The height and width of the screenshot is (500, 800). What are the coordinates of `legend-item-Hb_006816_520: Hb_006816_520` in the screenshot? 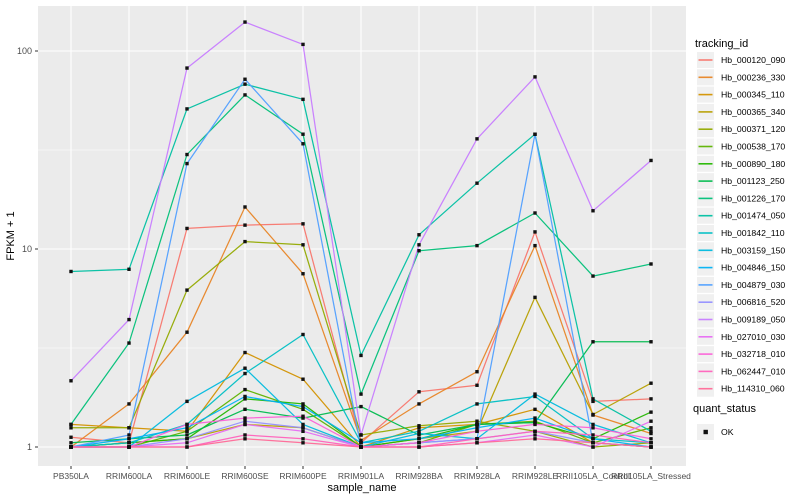 It's located at (741, 302).